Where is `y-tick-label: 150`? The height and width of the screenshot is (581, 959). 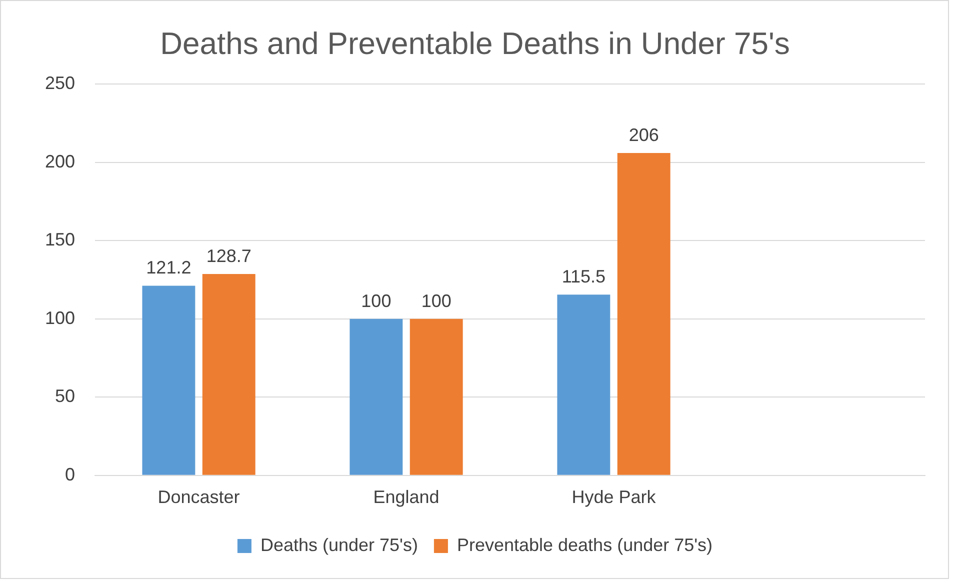 y-tick-label: 150 is located at coordinates (60, 240).